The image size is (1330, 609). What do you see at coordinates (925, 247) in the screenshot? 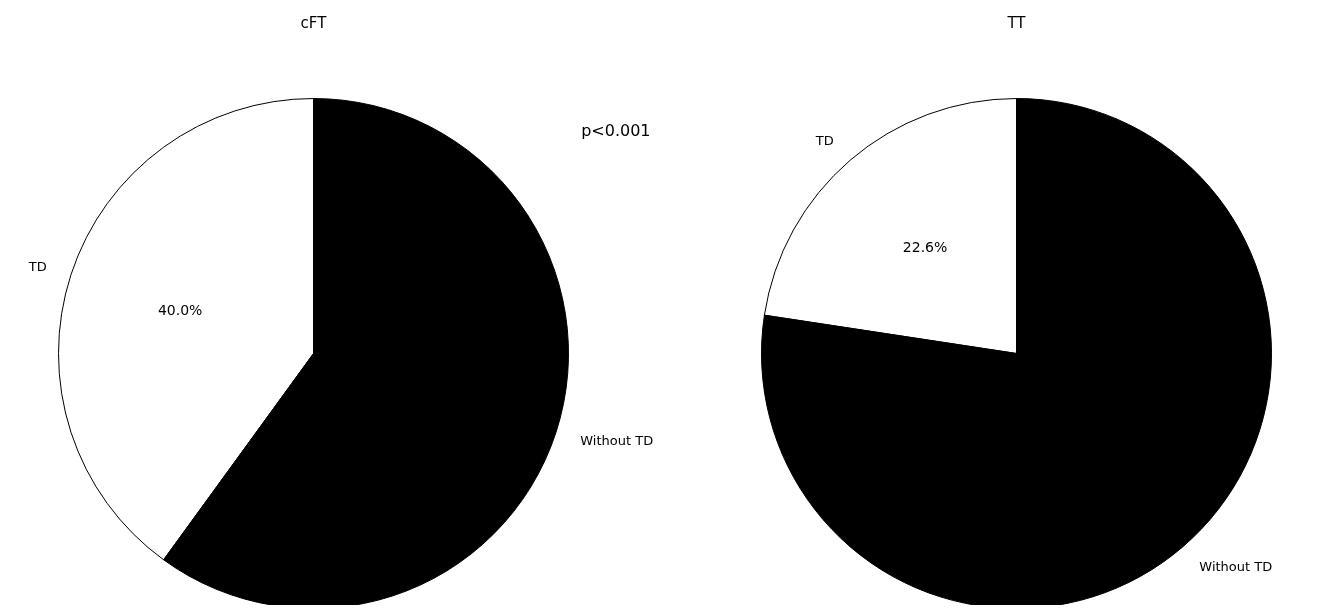
I see `data-label: 22.6%` at bounding box center [925, 247].